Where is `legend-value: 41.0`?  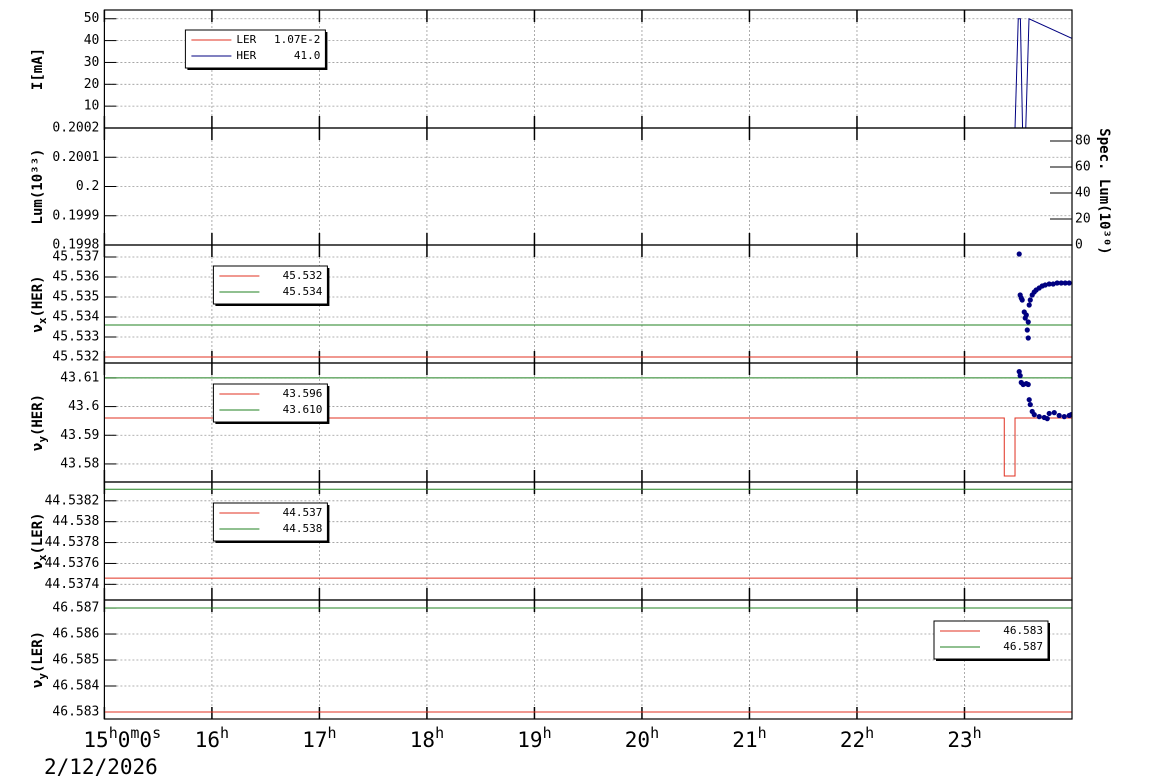 legend-value: 41.0 is located at coordinates (307, 55).